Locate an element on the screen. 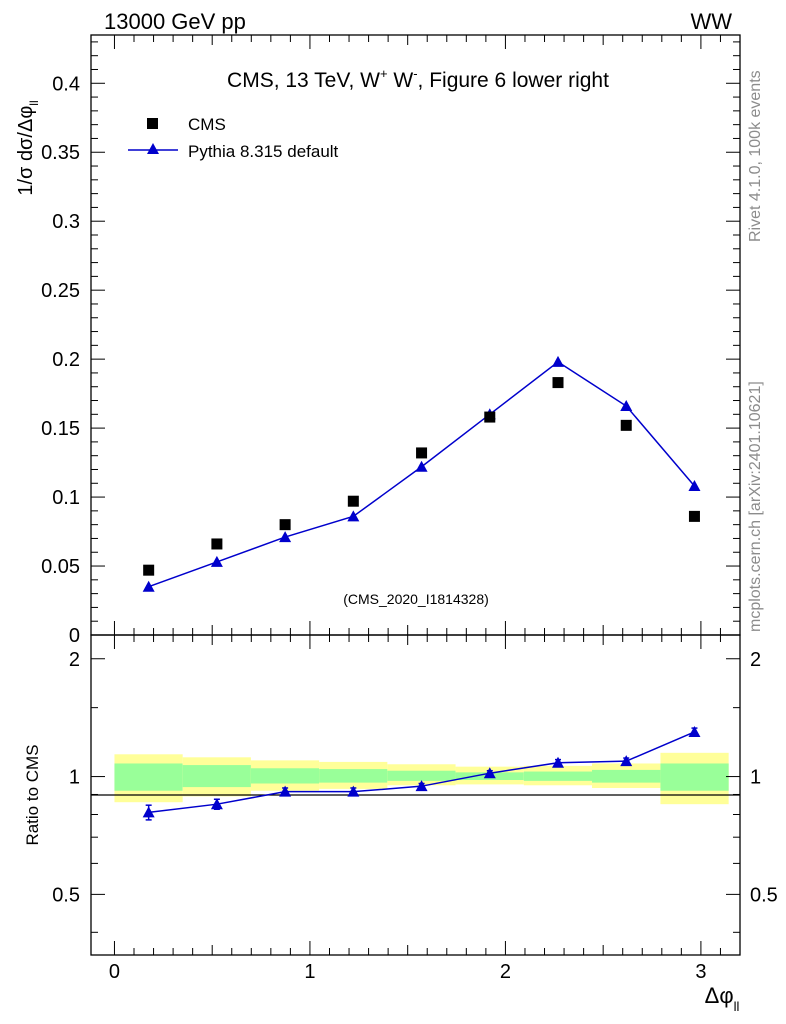 This screenshot has width=786, height=1024. ratio-ytick-label-right: 2 is located at coordinates (755, 660).